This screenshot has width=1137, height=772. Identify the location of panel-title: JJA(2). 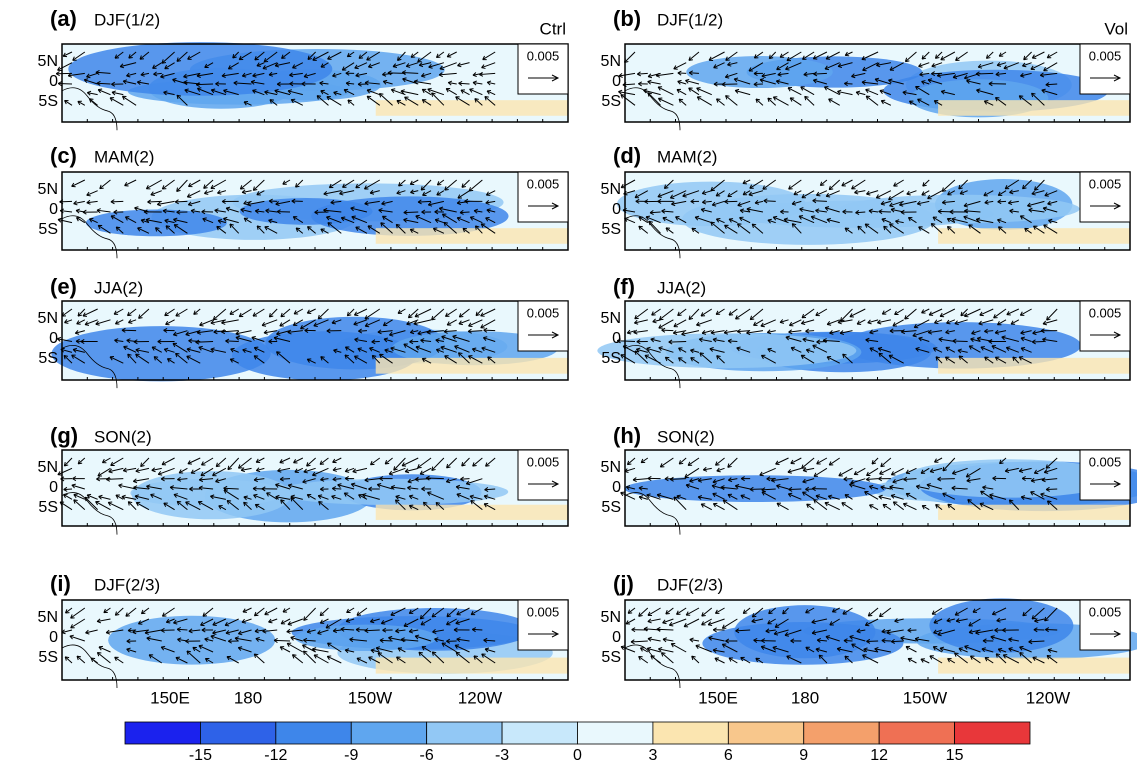
(118, 287).